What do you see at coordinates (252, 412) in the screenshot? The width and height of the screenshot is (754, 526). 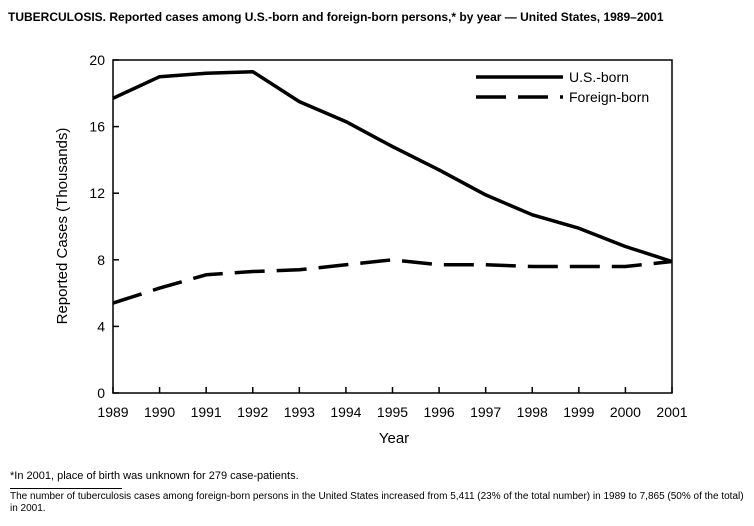 I see `x-tick-label: 1992` at bounding box center [252, 412].